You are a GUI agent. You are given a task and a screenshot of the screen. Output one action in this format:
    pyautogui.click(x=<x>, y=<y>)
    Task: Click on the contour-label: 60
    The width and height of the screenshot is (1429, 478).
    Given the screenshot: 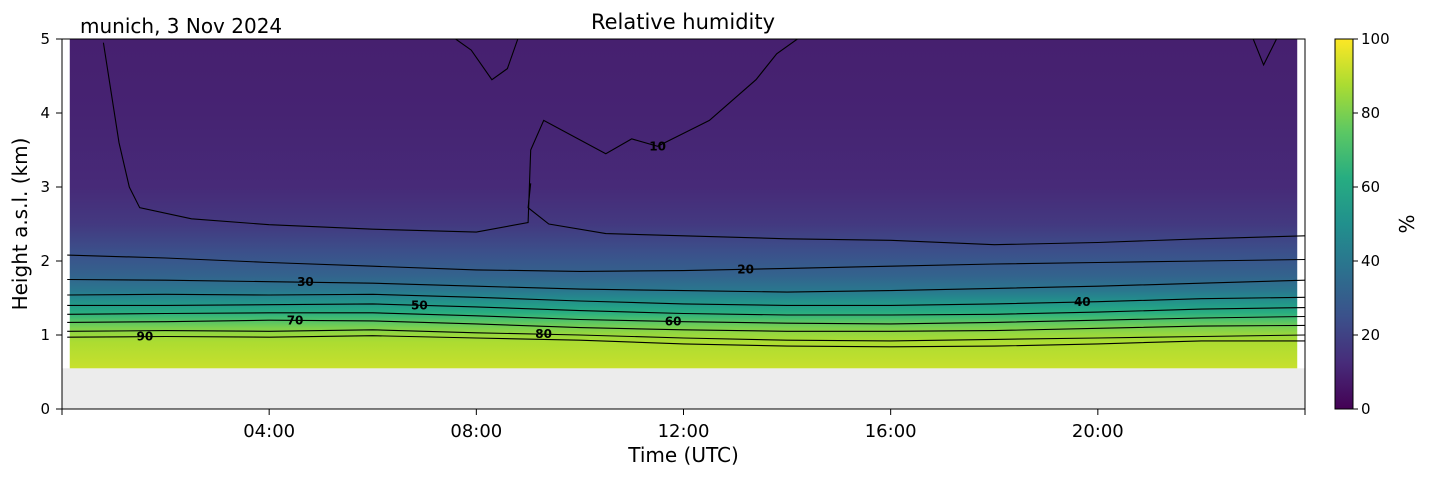 What is the action you would take?
    pyautogui.click(x=673, y=321)
    